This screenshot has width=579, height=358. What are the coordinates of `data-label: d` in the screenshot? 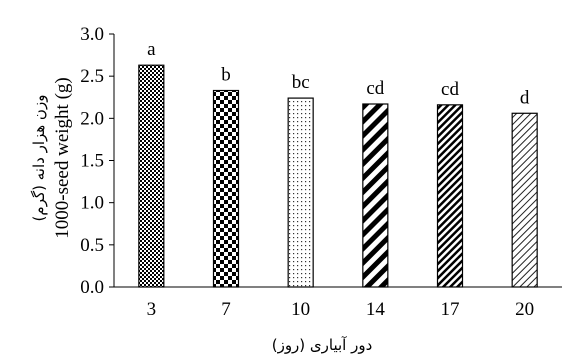 It's located at (525, 97).